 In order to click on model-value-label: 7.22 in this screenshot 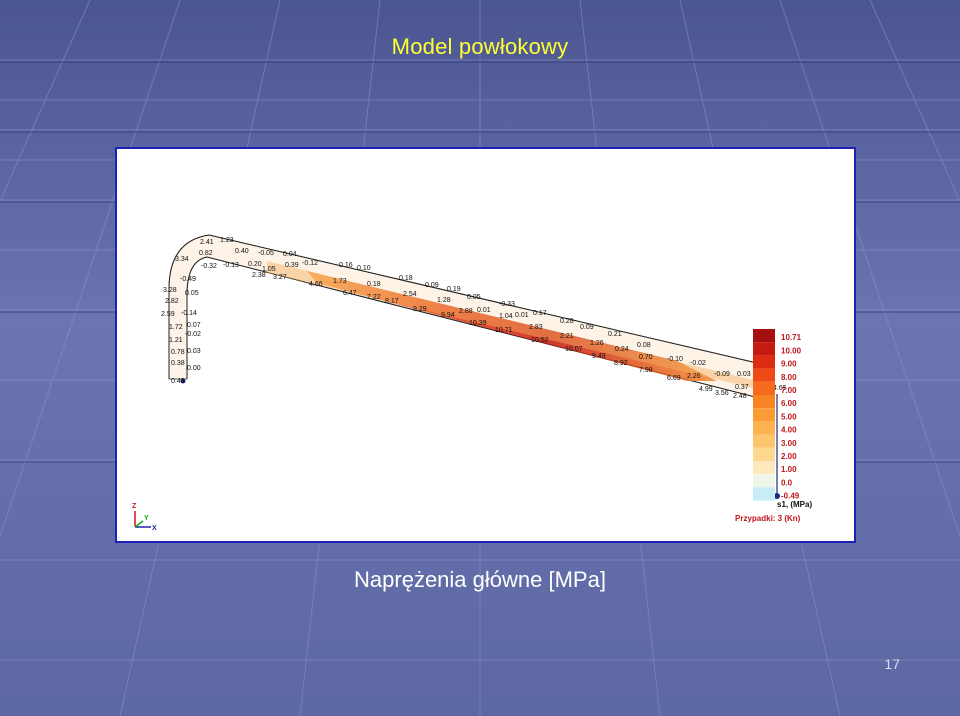, I will do `click(374, 297)`.